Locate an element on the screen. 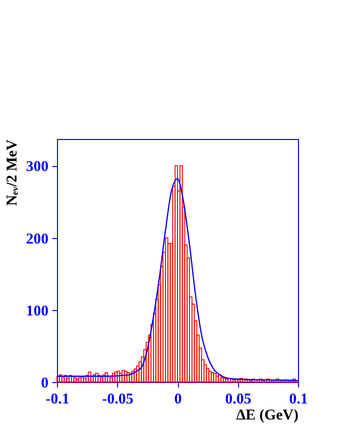 The width and height of the screenshot is (337, 436). x-tick-label: 0 is located at coordinates (178, 400).